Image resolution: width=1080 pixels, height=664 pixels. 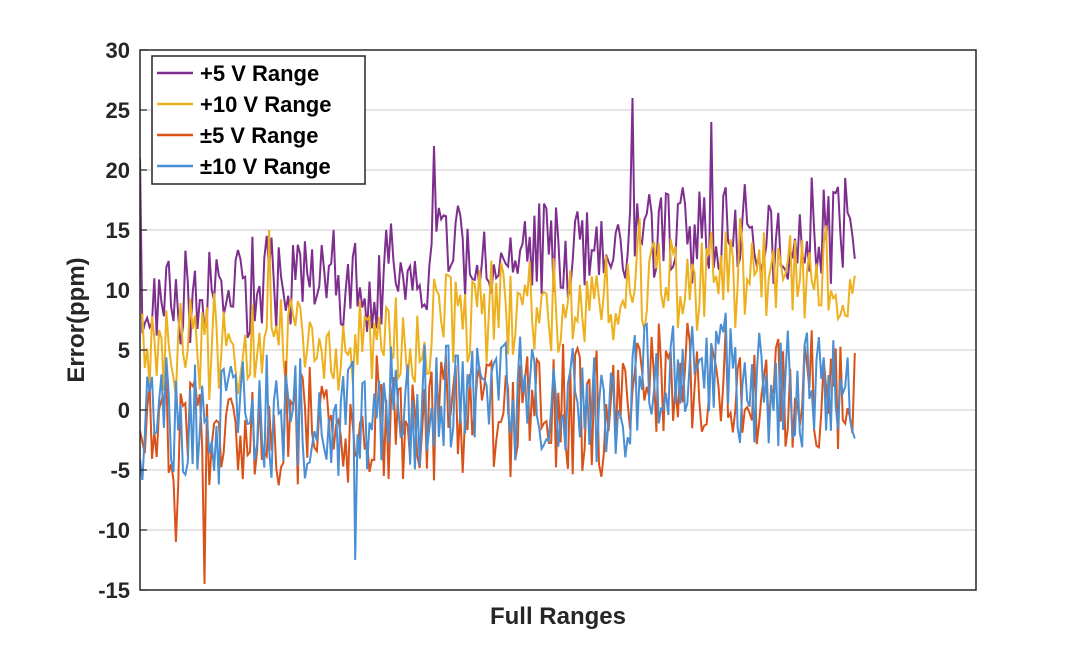 I want to click on y-axis-title: Error(ppm), so click(x=76, y=319).